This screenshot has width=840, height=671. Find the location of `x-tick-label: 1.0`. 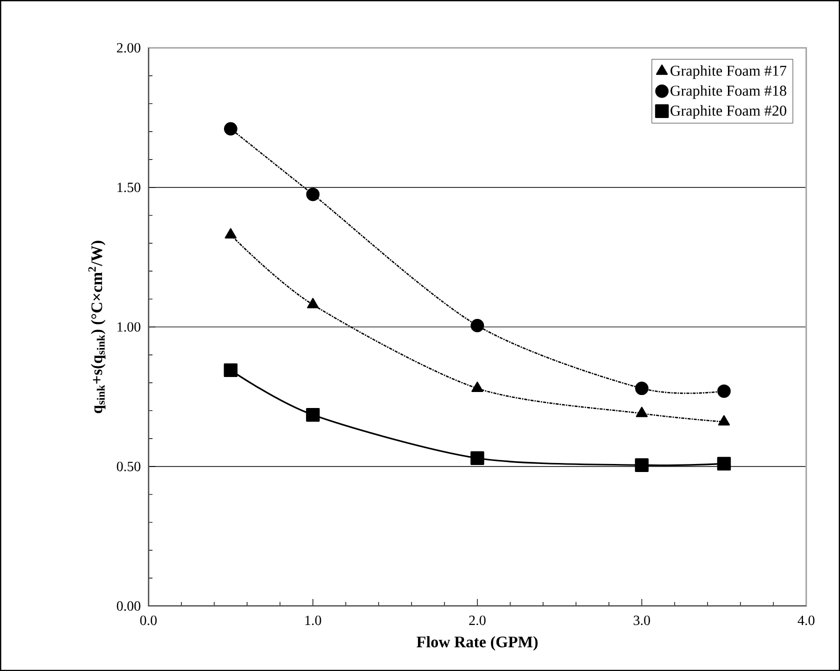

x-tick-label: 1.0 is located at coordinates (313, 621).